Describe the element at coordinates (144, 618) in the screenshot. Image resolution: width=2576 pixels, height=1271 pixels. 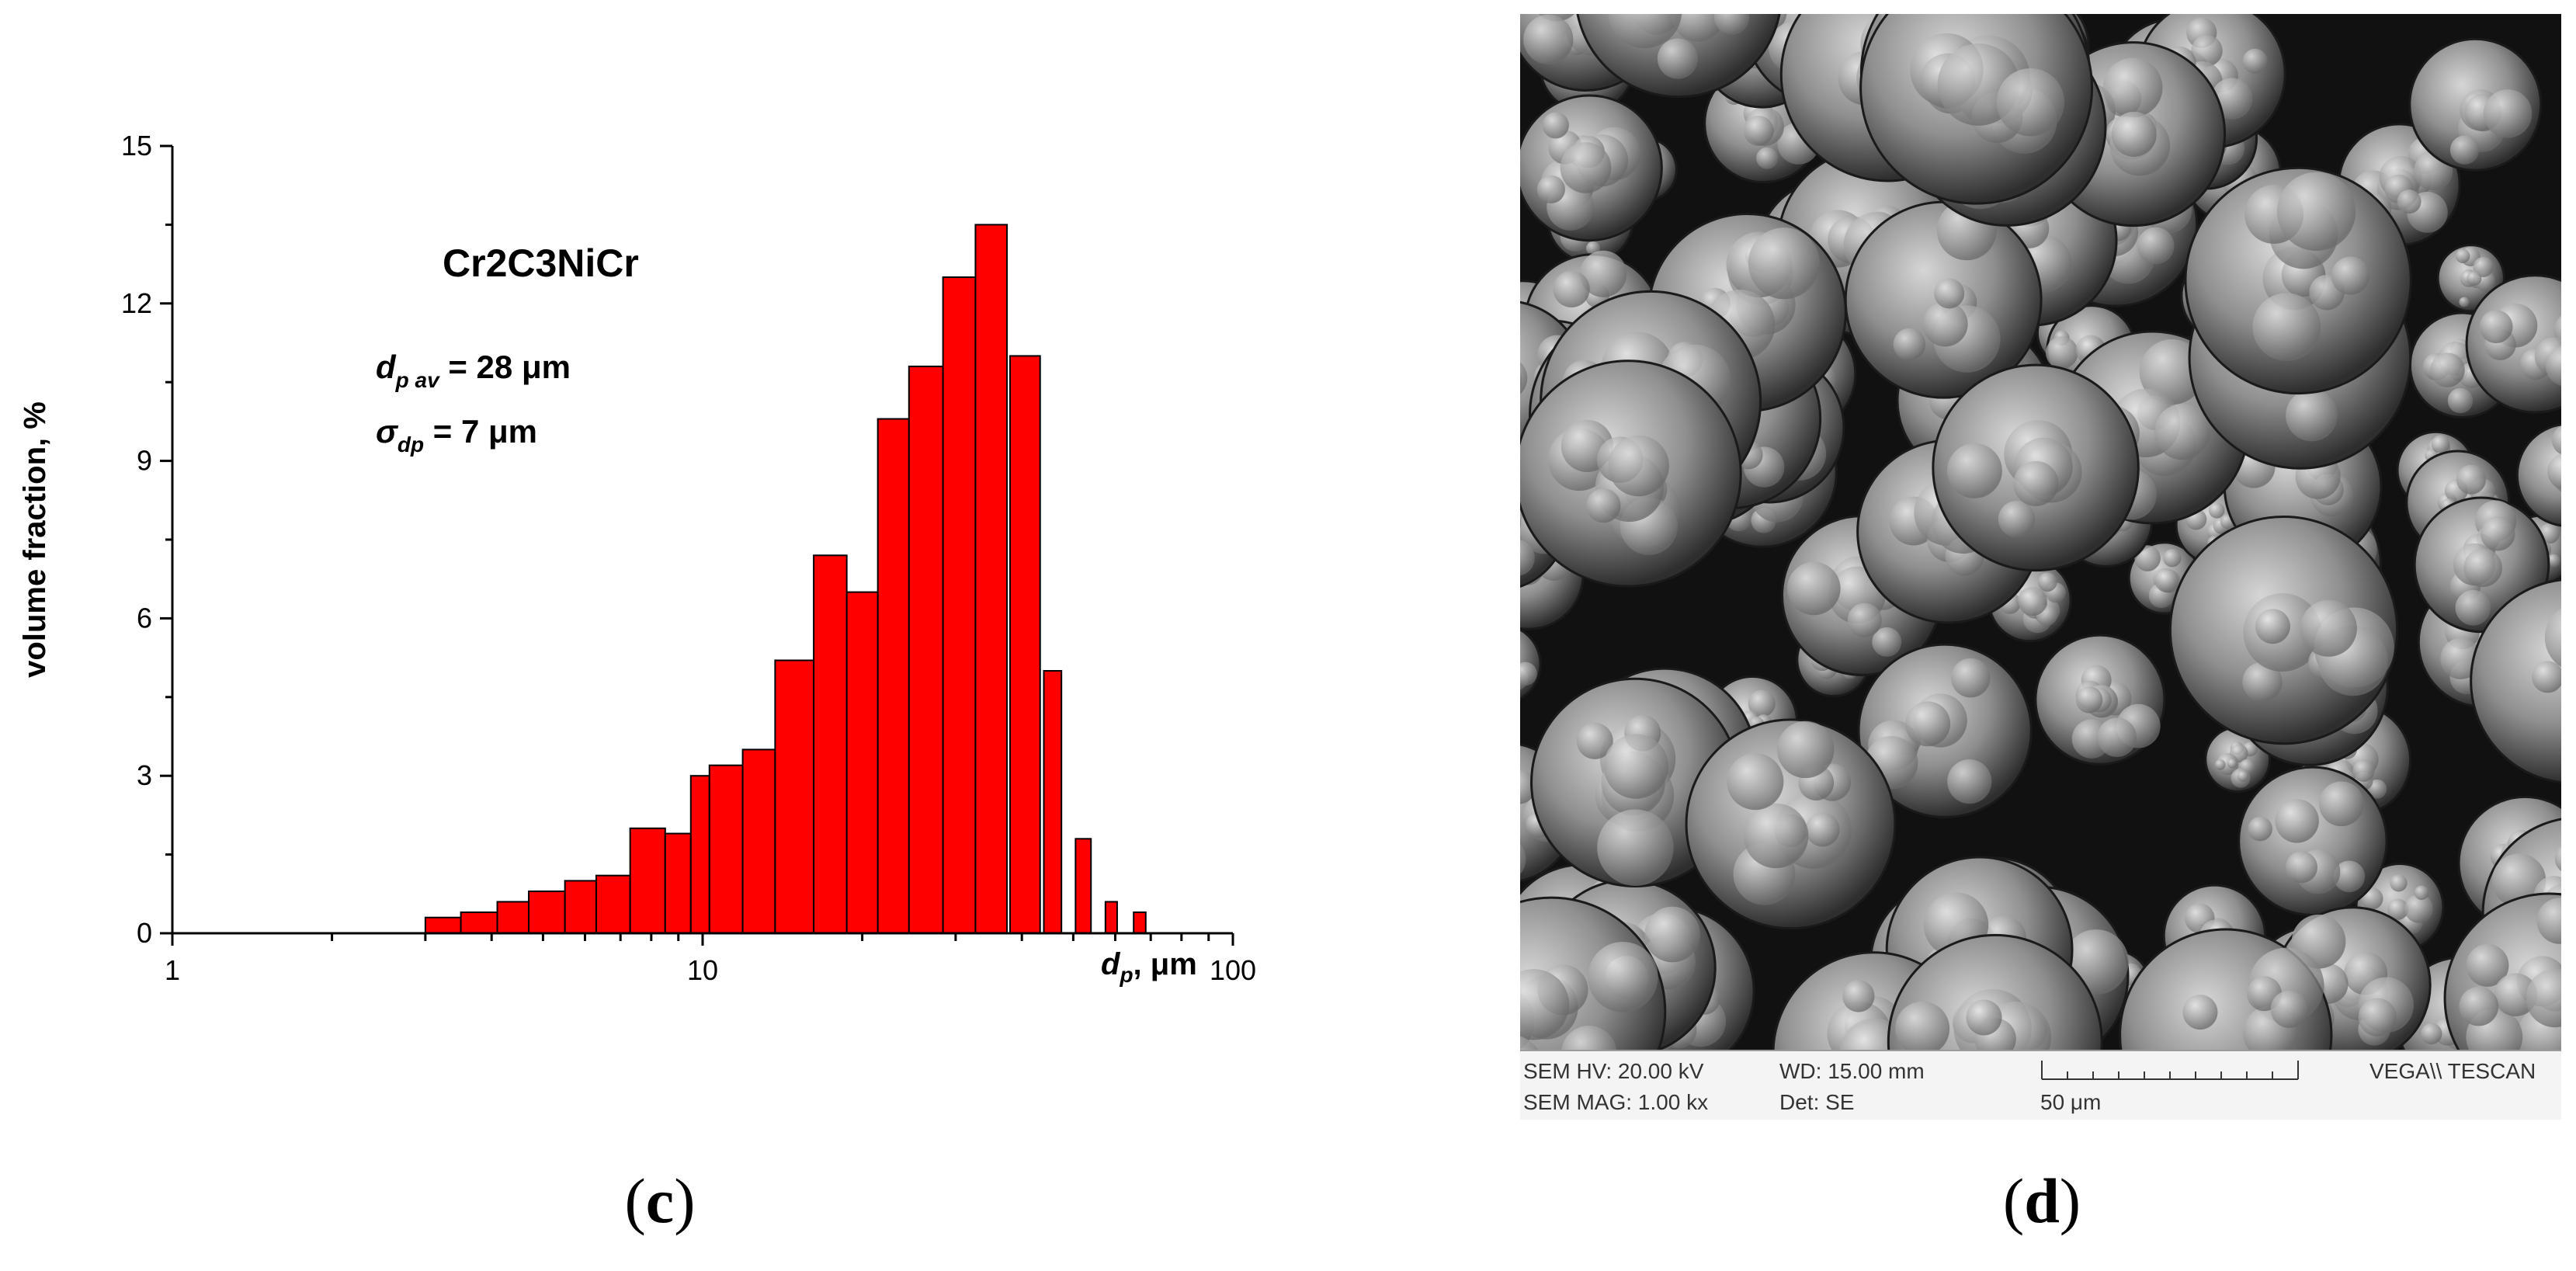
I see `y-tick-label: 6` at that location.